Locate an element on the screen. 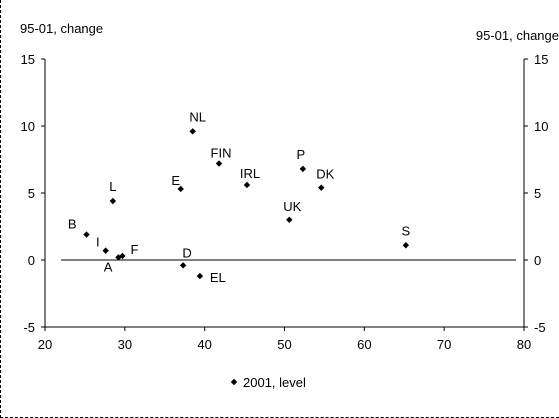  y-axis-title-right: 95-01, change is located at coordinates (517, 35).